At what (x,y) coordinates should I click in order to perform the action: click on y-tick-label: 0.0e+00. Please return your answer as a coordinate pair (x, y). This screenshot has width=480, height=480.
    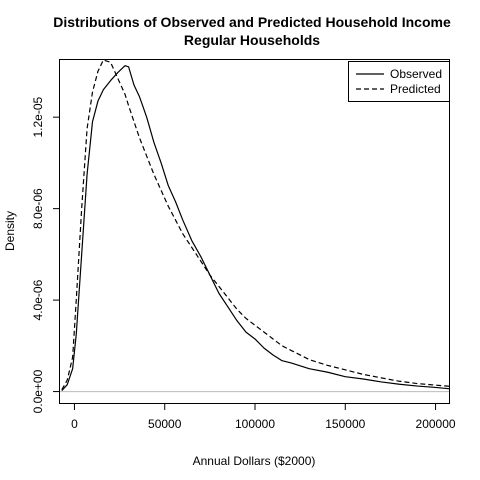
    Looking at the image, I should click on (38, 391).